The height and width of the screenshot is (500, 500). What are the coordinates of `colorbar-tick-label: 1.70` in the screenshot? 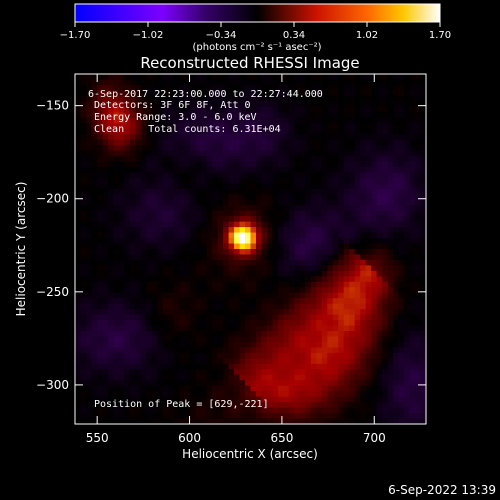 It's located at (440, 35).